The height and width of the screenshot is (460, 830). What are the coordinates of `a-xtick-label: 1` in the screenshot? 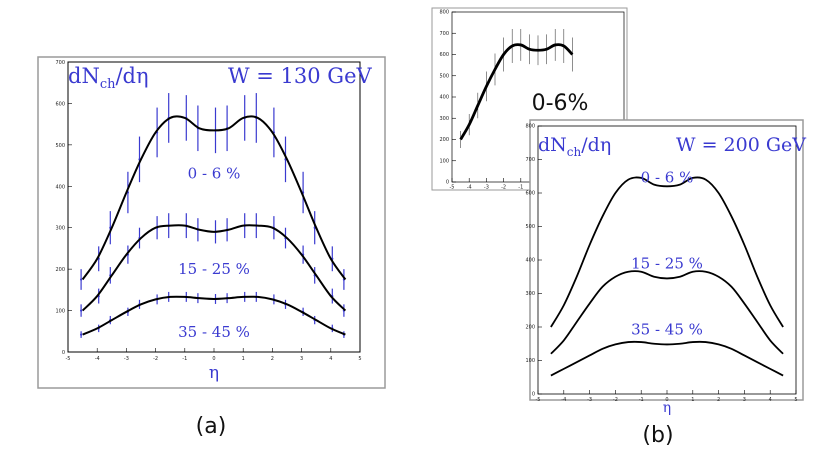 It's located at (243, 359).